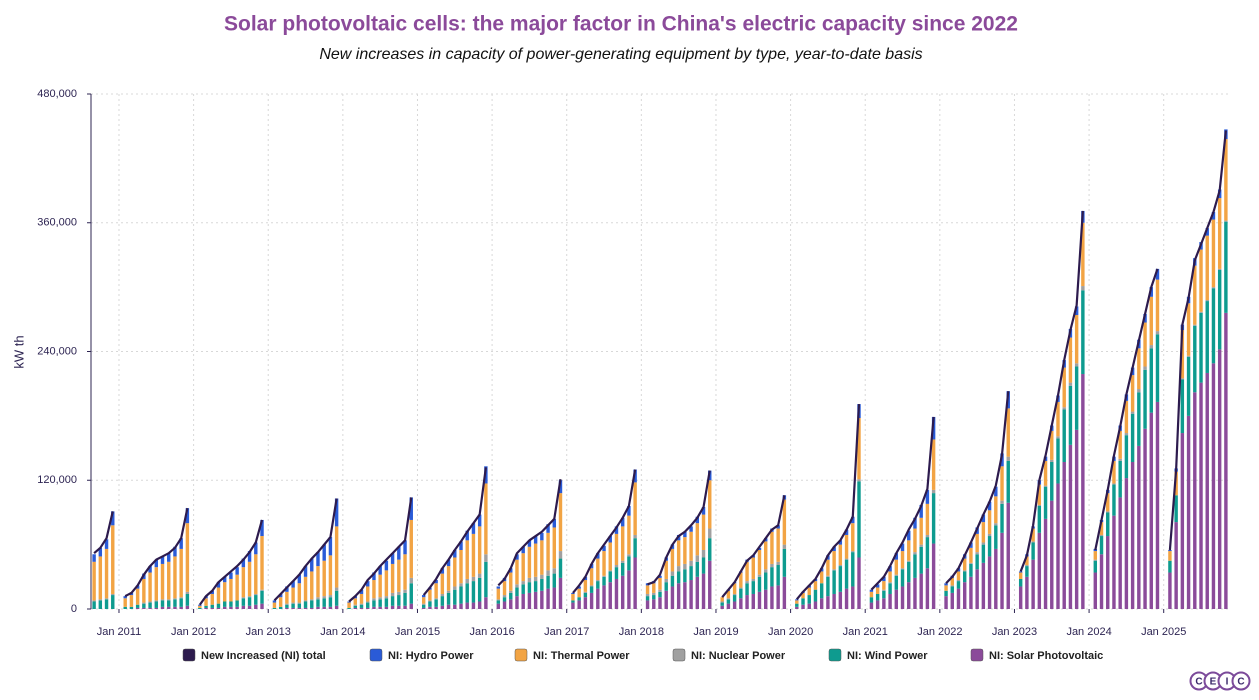 The width and height of the screenshot is (1259, 700). I want to click on legend-item: NI: Solar Photovoltaic, so click(1036, 655).